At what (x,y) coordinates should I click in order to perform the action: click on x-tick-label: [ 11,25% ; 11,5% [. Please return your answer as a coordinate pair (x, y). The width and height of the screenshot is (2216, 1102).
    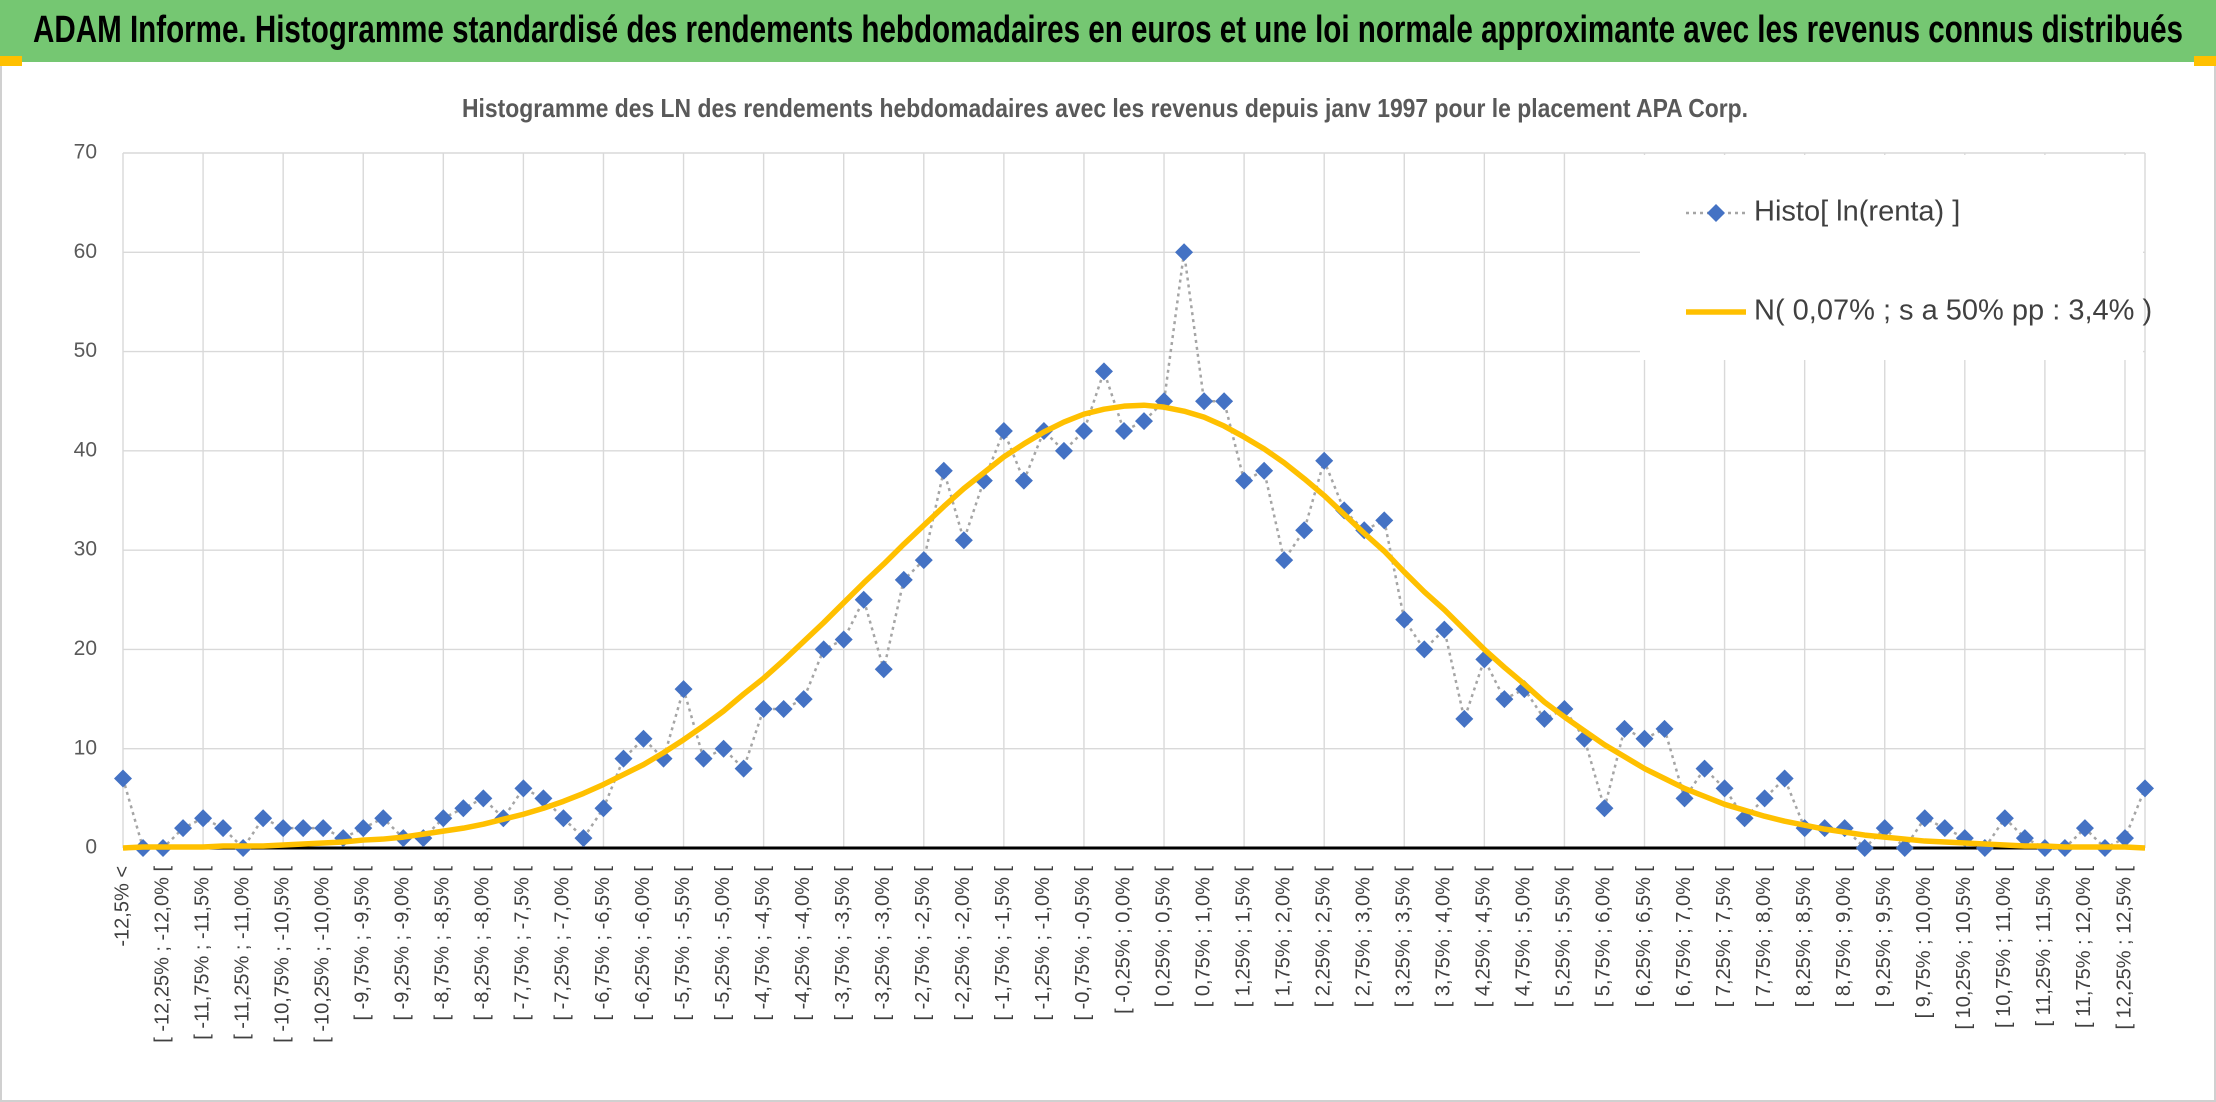
    Looking at the image, I should click on (2044, 946).